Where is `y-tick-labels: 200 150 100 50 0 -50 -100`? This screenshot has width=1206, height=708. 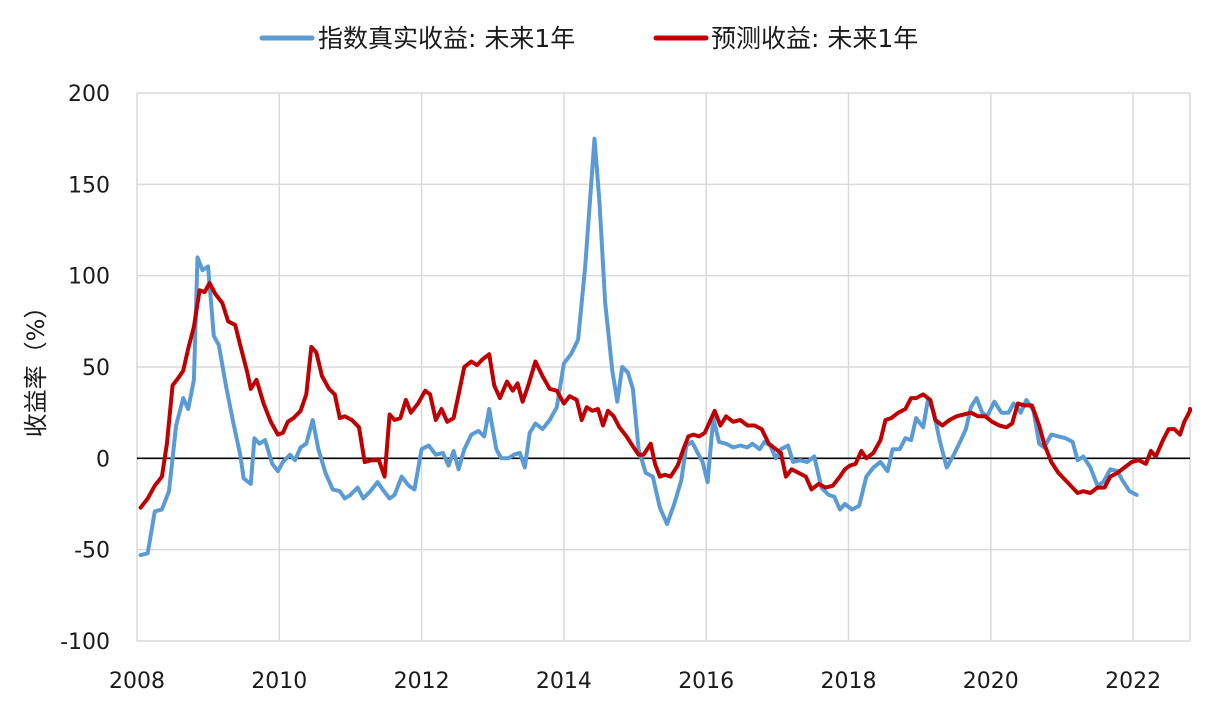 y-tick-labels: 200 150 100 50 0 -50 -100 is located at coordinates (85, 368).